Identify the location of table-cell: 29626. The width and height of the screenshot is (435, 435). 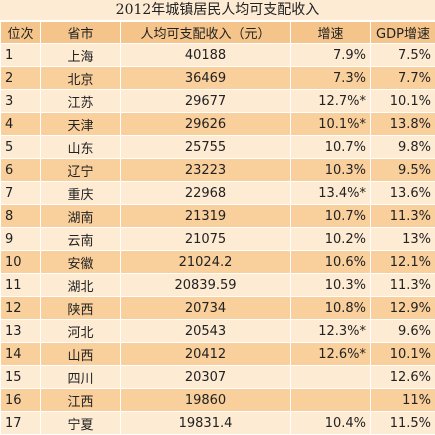
(206, 124).